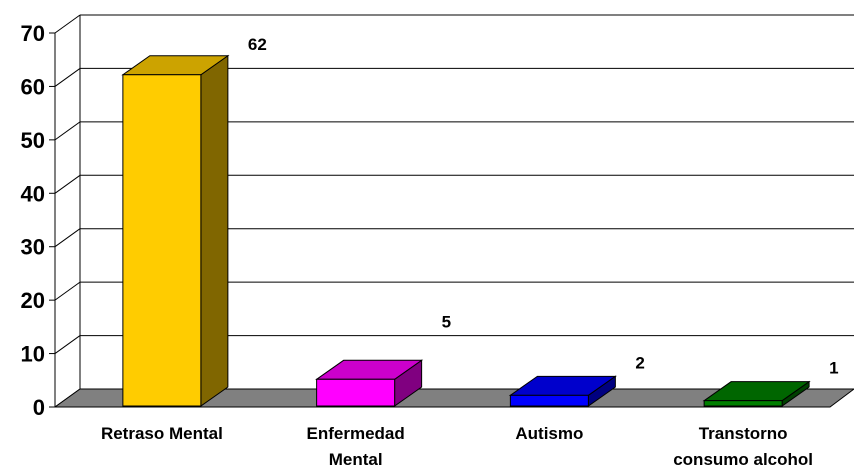 This screenshot has height=473, width=854. I want to click on y-tick-label: 40, so click(33, 193).